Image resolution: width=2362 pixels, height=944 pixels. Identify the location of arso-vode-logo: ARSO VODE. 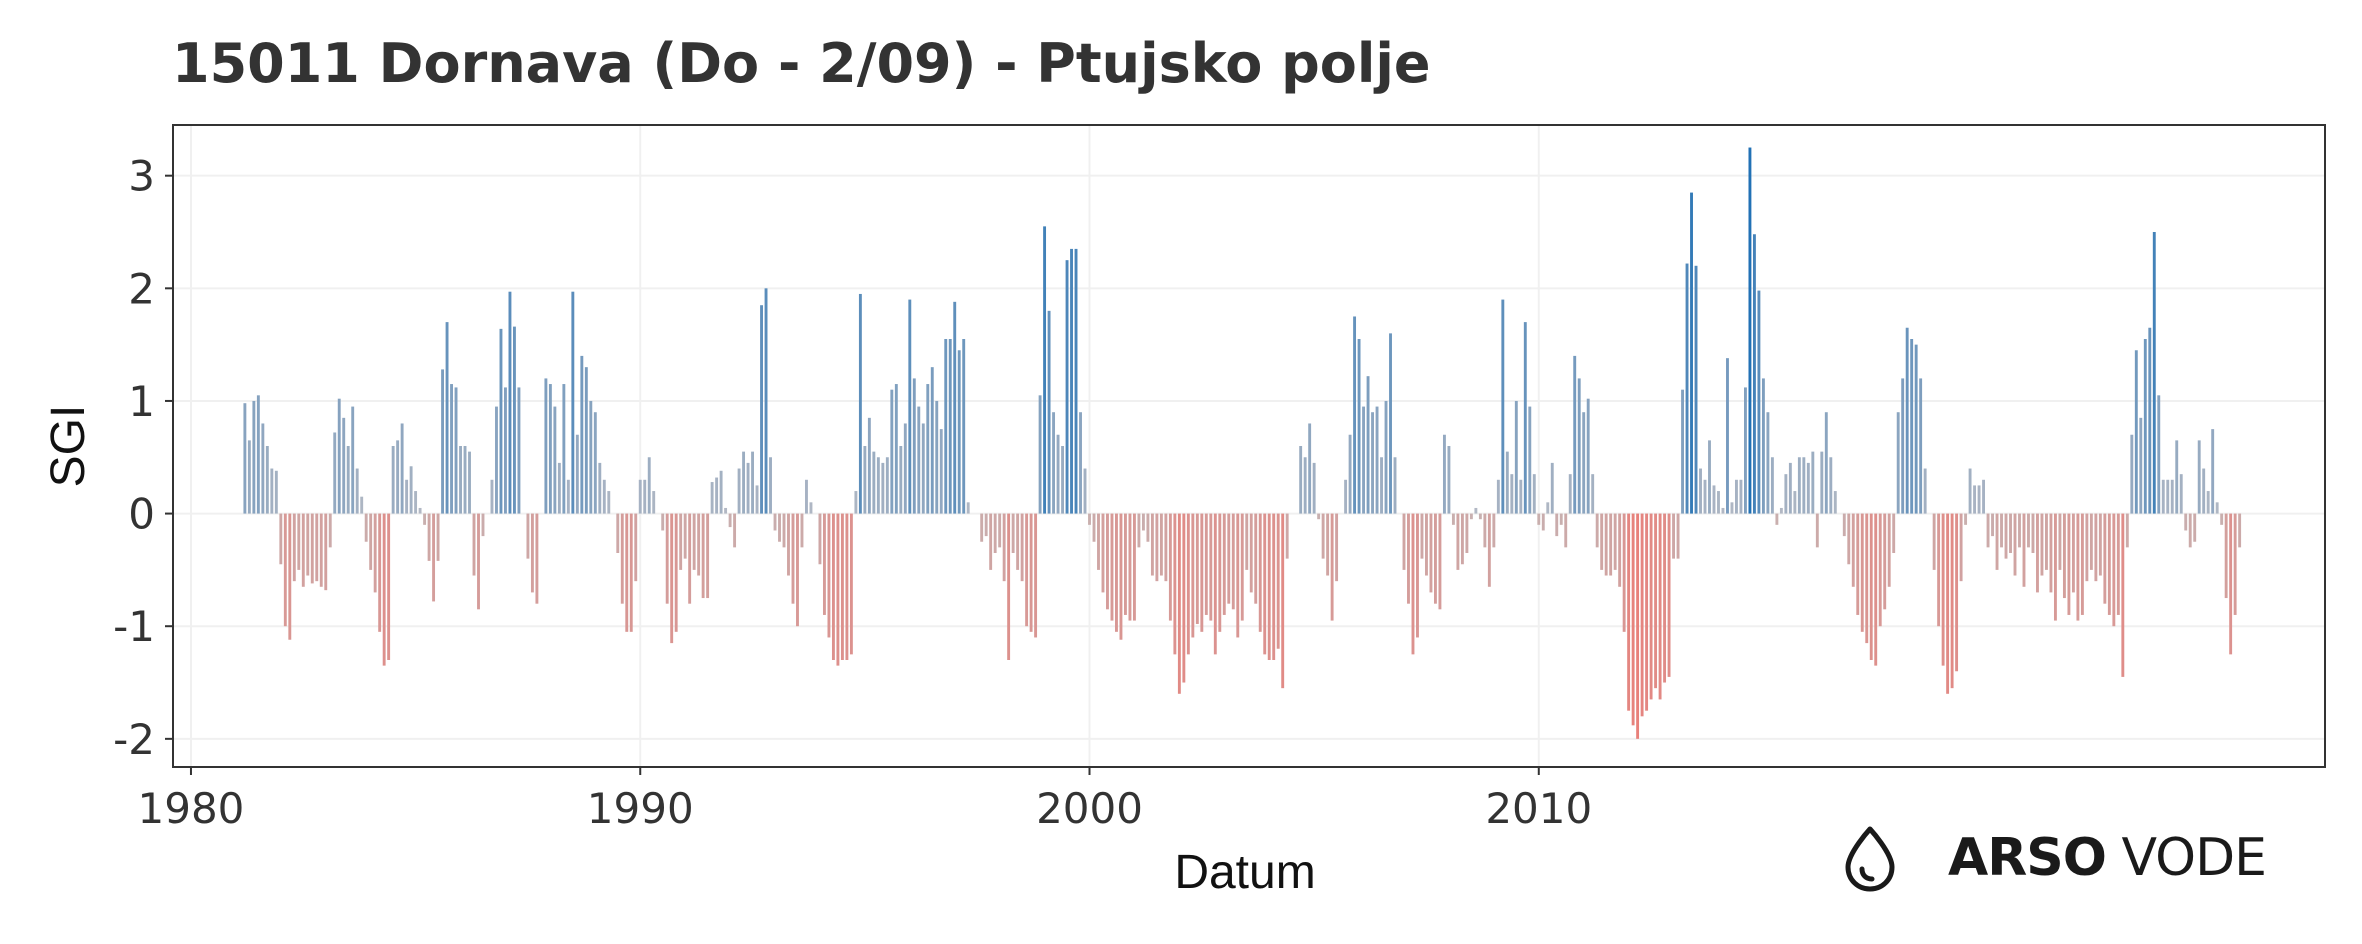
(2053, 858).